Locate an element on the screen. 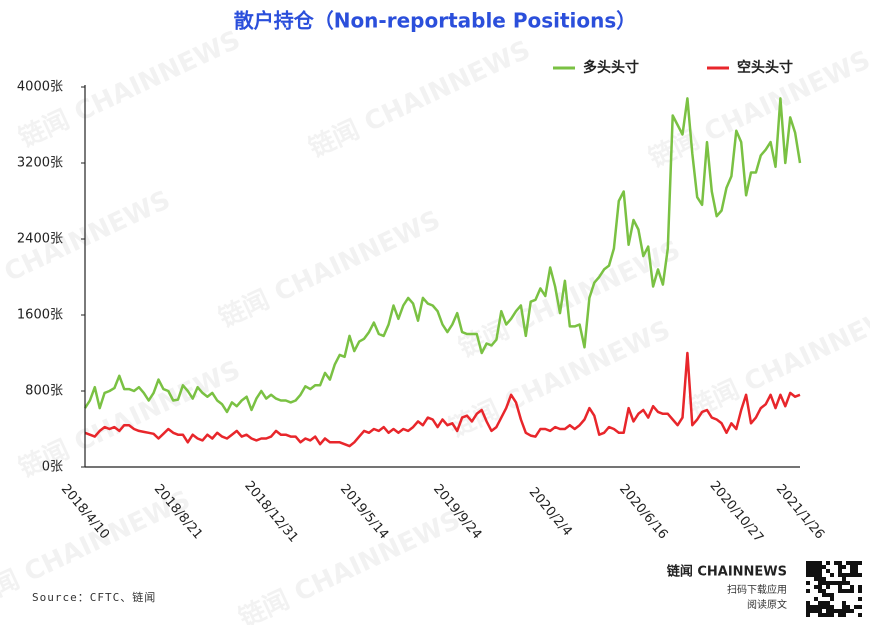 This screenshot has height=625, width=870. x-tick-label: 2020/10/27 is located at coordinates (737, 511).